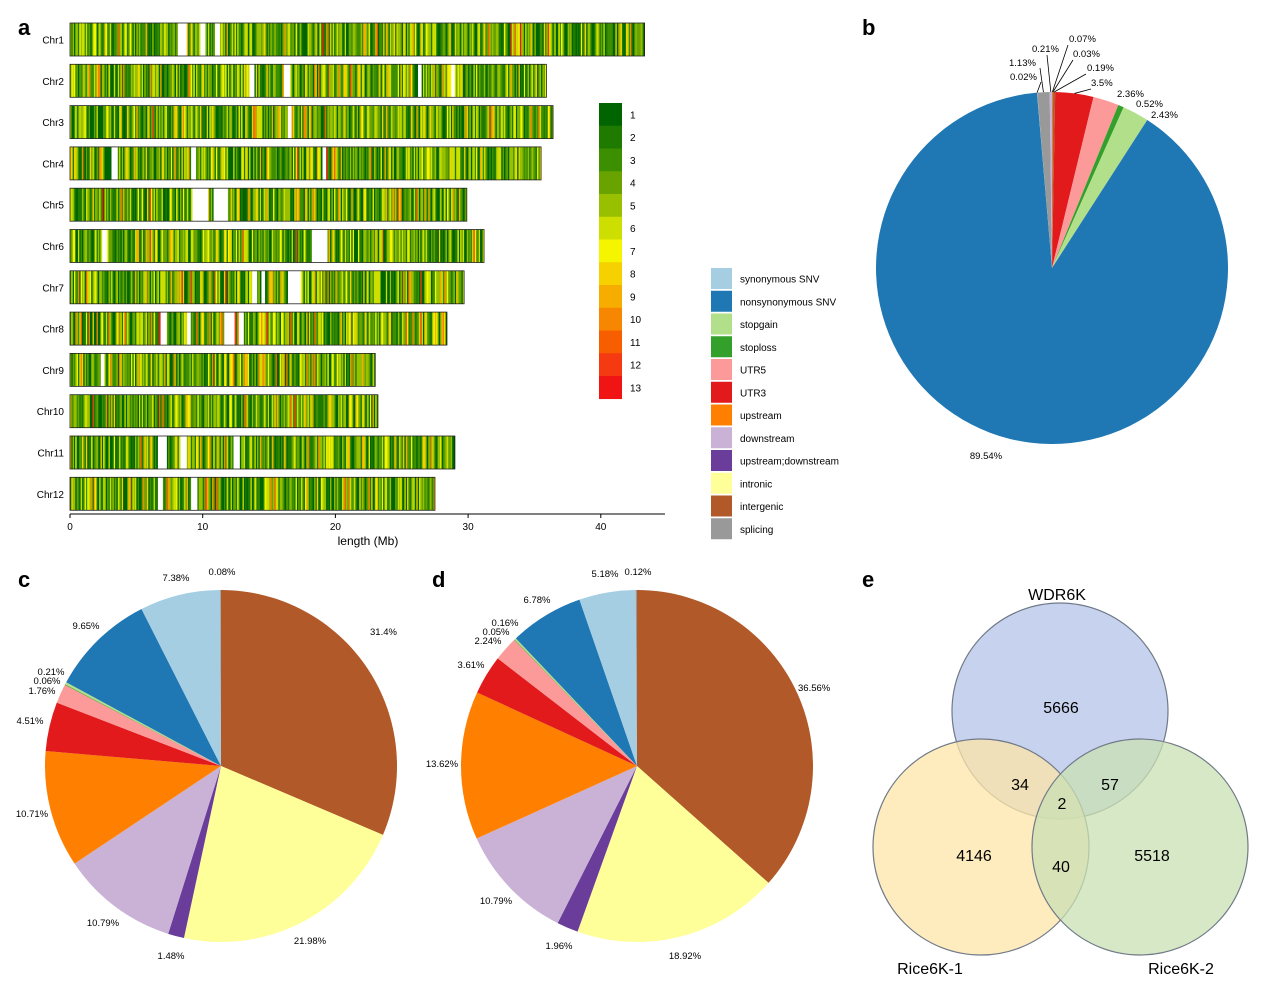 This screenshot has height=996, width=1267. I want to click on pie-slice, so click(1100, 187).